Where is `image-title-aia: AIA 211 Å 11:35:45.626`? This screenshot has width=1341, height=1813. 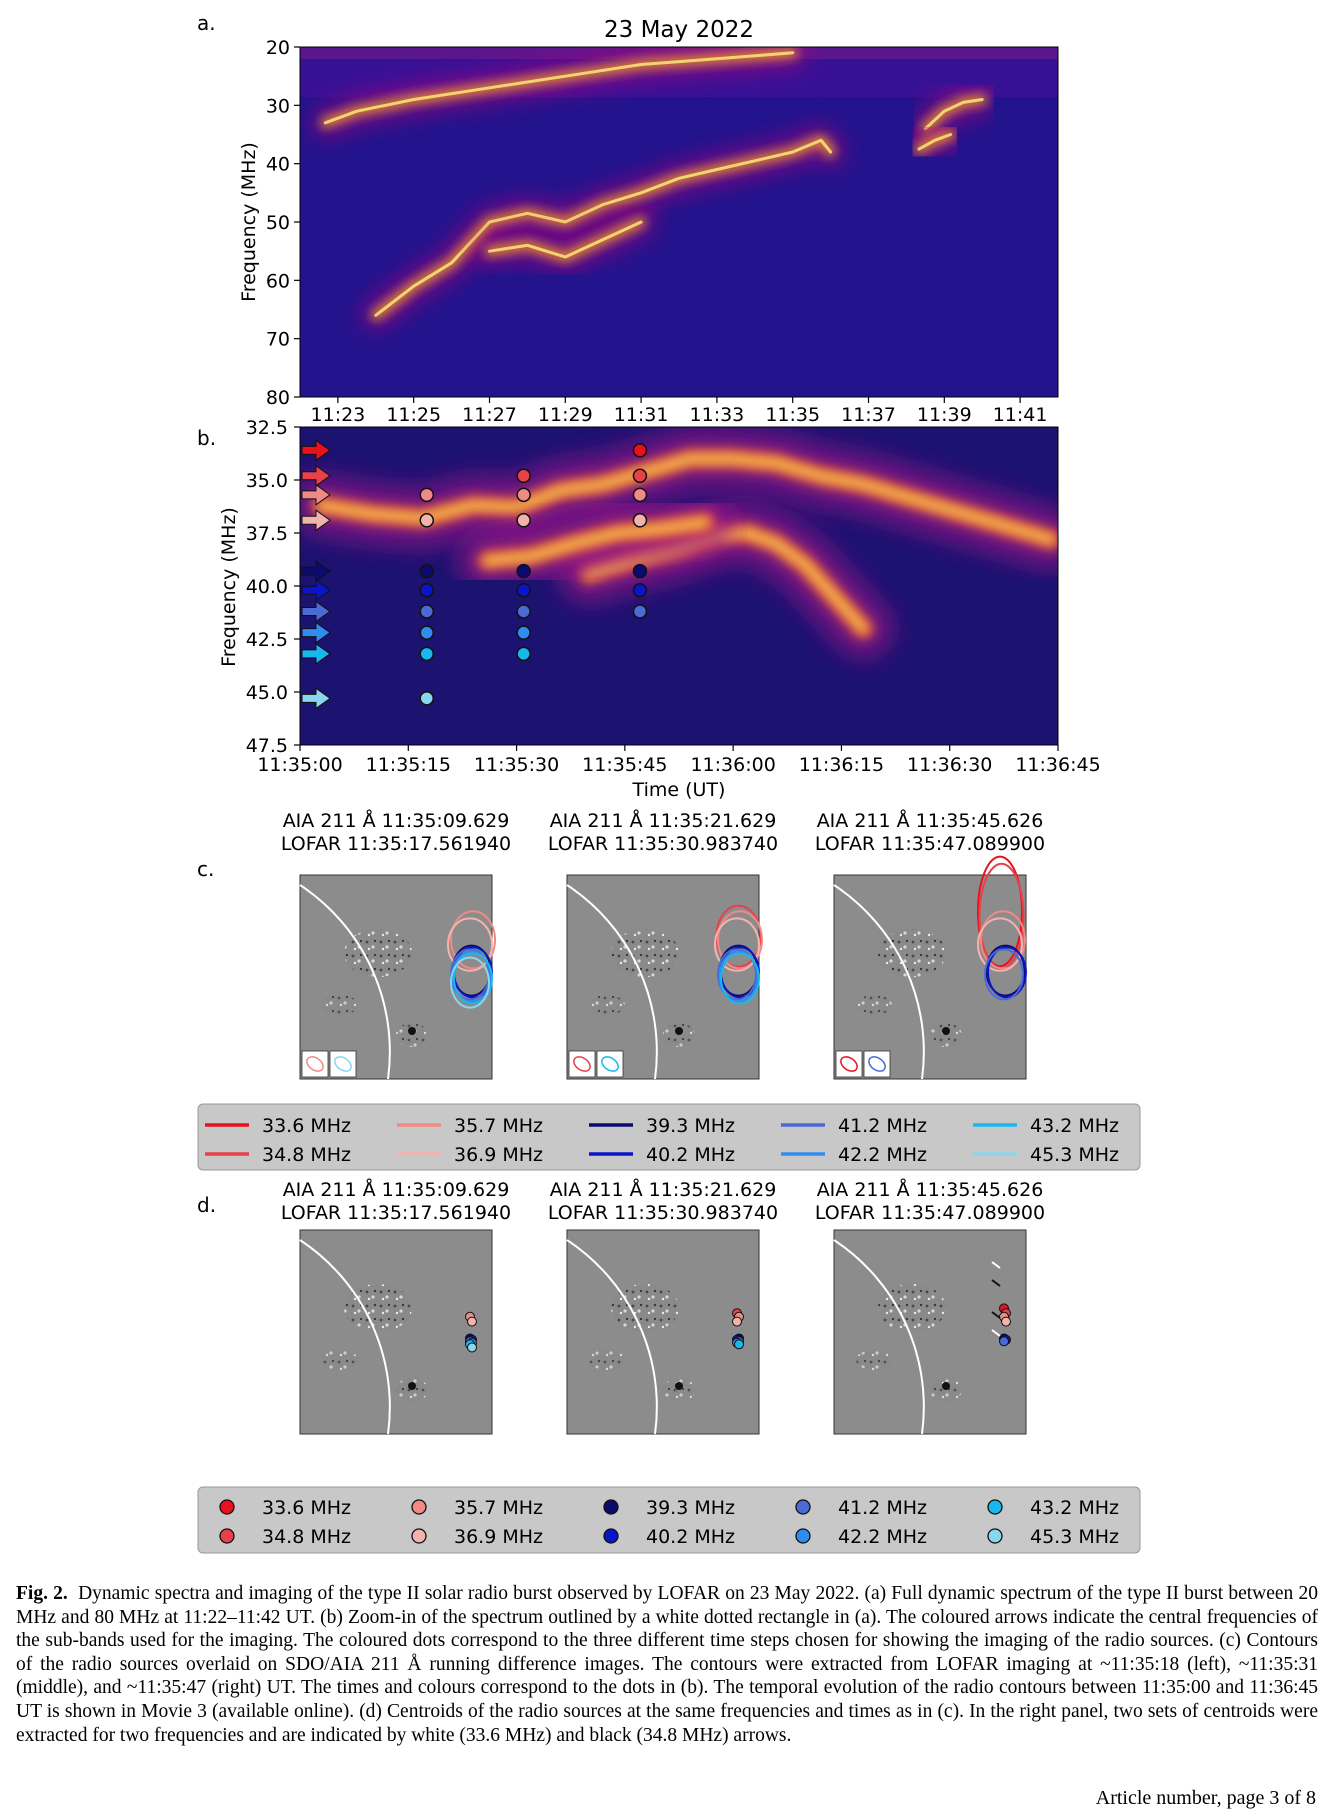 image-title-aia: AIA 211 Å 11:35:45.626 is located at coordinates (930, 820).